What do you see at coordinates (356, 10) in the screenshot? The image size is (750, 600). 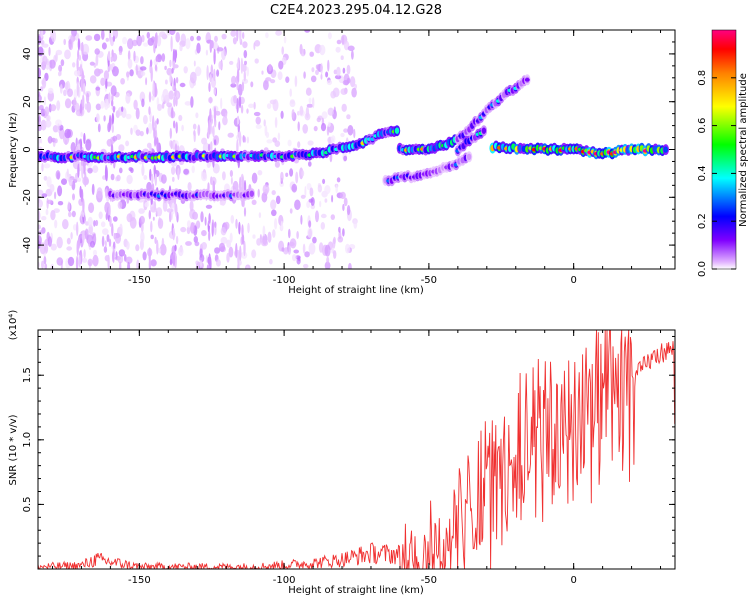 I see `figure-title: C2E4.2023.295.04.12.G28` at bounding box center [356, 10].